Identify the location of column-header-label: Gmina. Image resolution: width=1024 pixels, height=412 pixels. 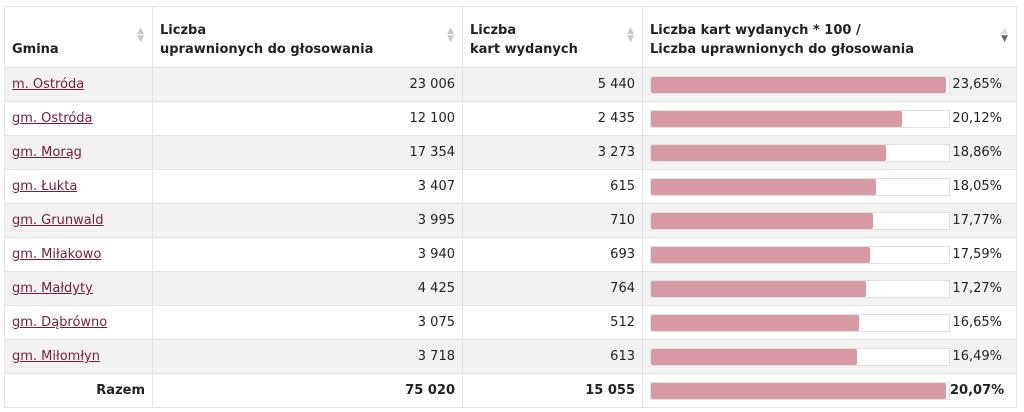
(35, 49).